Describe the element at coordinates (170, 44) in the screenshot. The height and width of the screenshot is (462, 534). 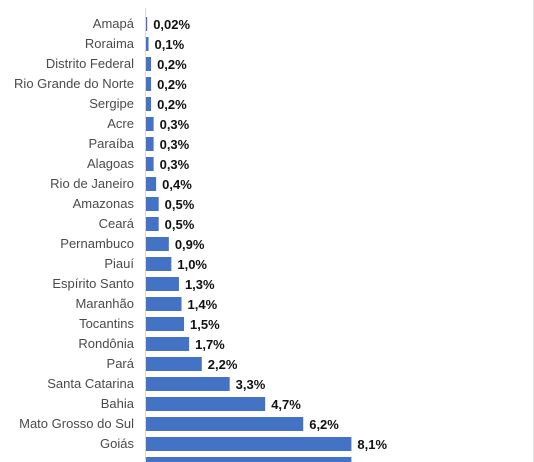
I see `data-label: 0,1%` at that location.